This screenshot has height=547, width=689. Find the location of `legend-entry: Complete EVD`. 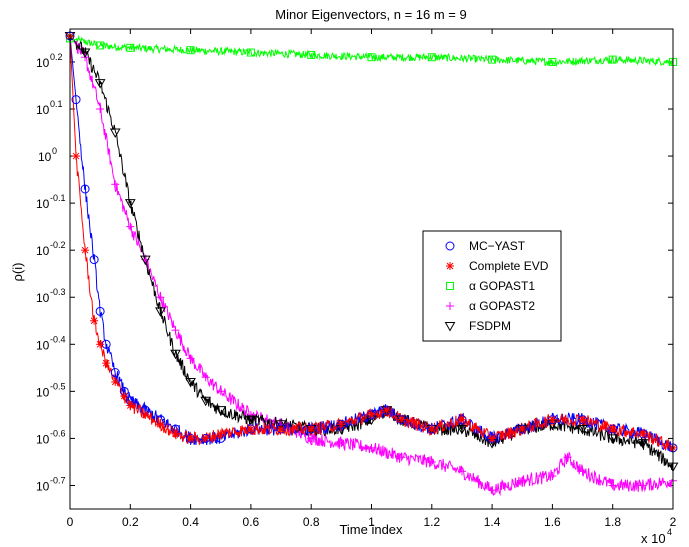

legend-entry: Complete EVD is located at coordinates (497, 266).